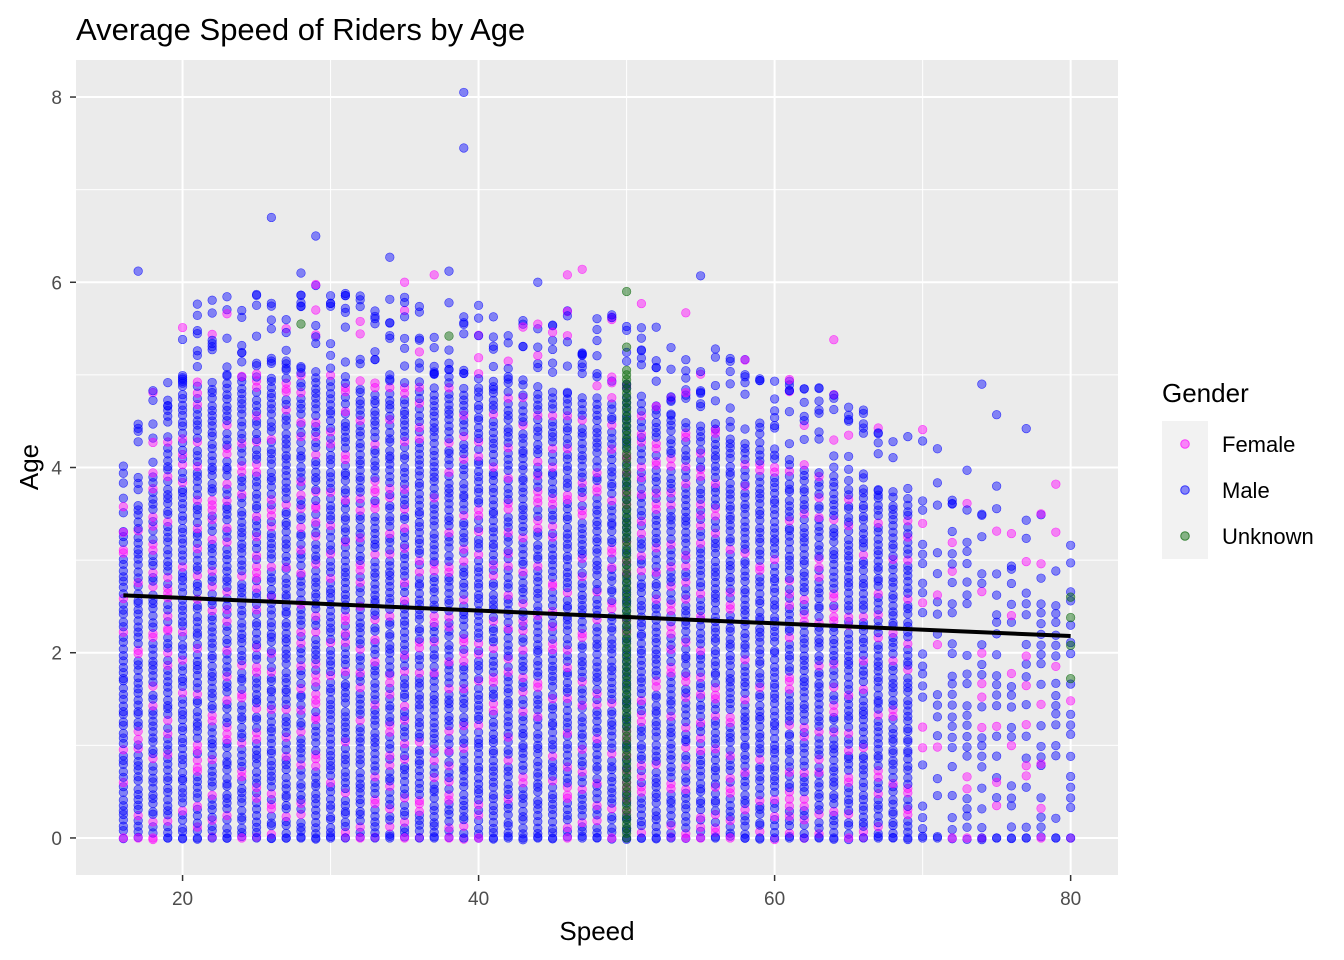  I want to click on y-axis-title: Age, so click(29, 467).